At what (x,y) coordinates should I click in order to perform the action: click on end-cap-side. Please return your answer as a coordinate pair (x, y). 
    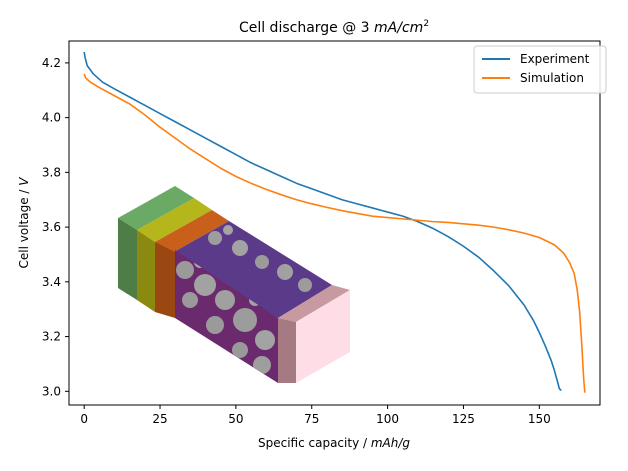
    Looking at the image, I should click on (323, 336).